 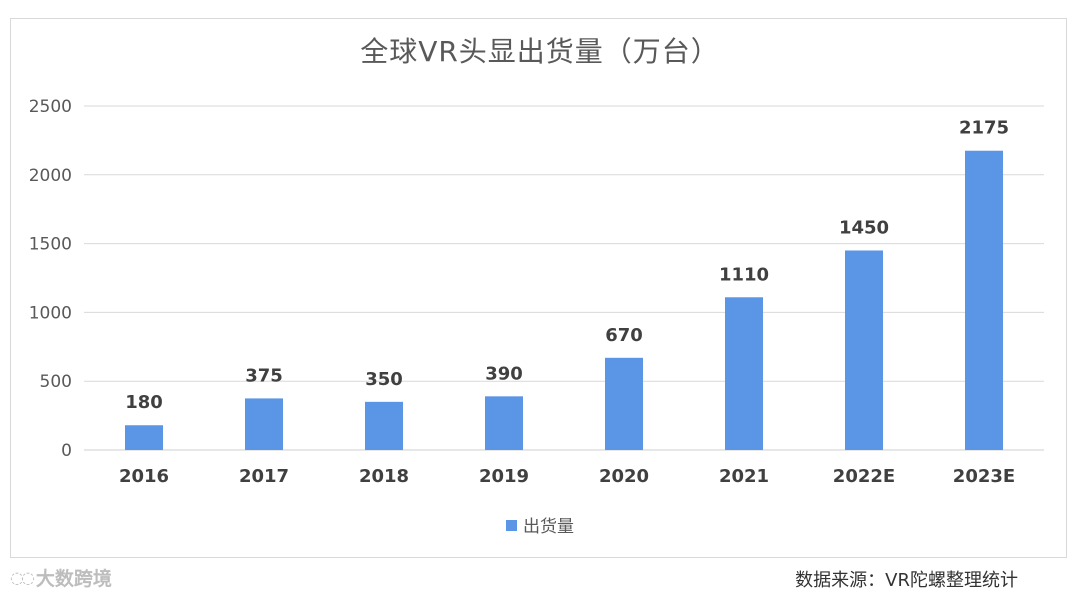 What do you see at coordinates (984, 476) in the screenshot?
I see `x-tick-label: 2023E` at bounding box center [984, 476].